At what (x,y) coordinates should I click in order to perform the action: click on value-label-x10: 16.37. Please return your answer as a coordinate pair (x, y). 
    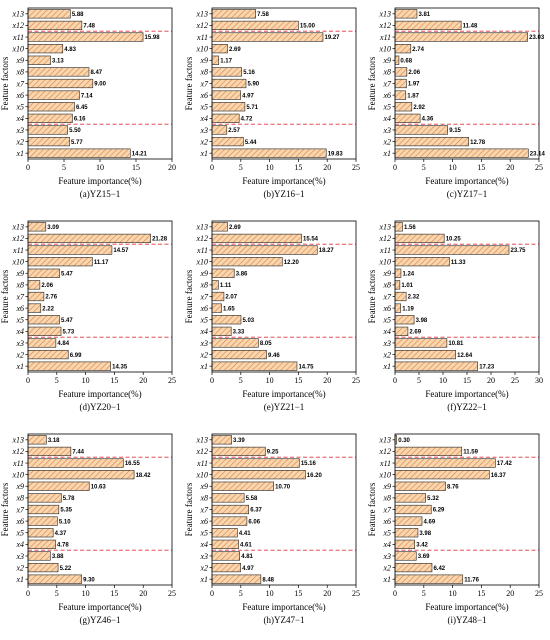
    Looking at the image, I should click on (499, 476).